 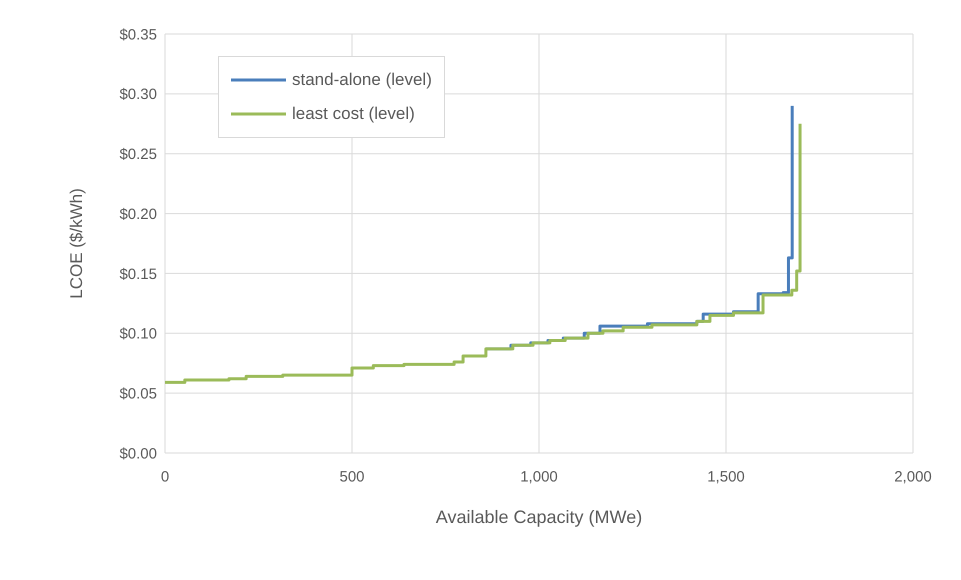 What do you see at coordinates (138, 35) in the screenshot?
I see `y-tick-label: $0.35` at bounding box center [138, 35].